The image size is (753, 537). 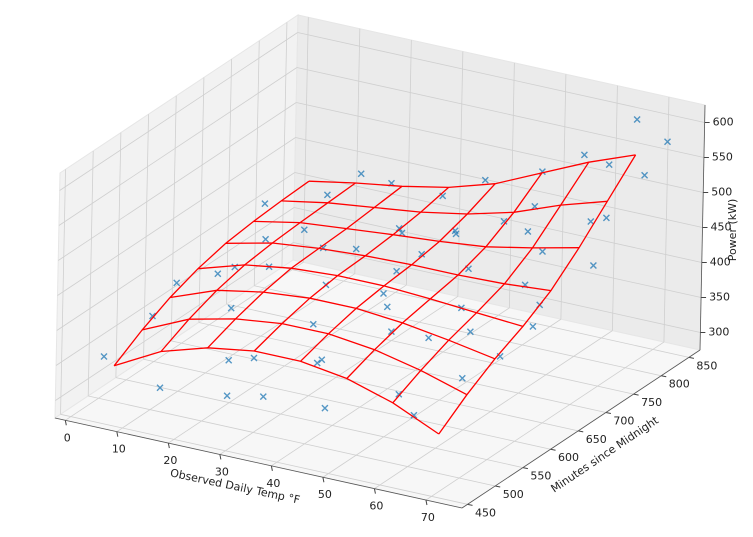 I want to click on x-tick-label: 20, so click(x=170, y=460).